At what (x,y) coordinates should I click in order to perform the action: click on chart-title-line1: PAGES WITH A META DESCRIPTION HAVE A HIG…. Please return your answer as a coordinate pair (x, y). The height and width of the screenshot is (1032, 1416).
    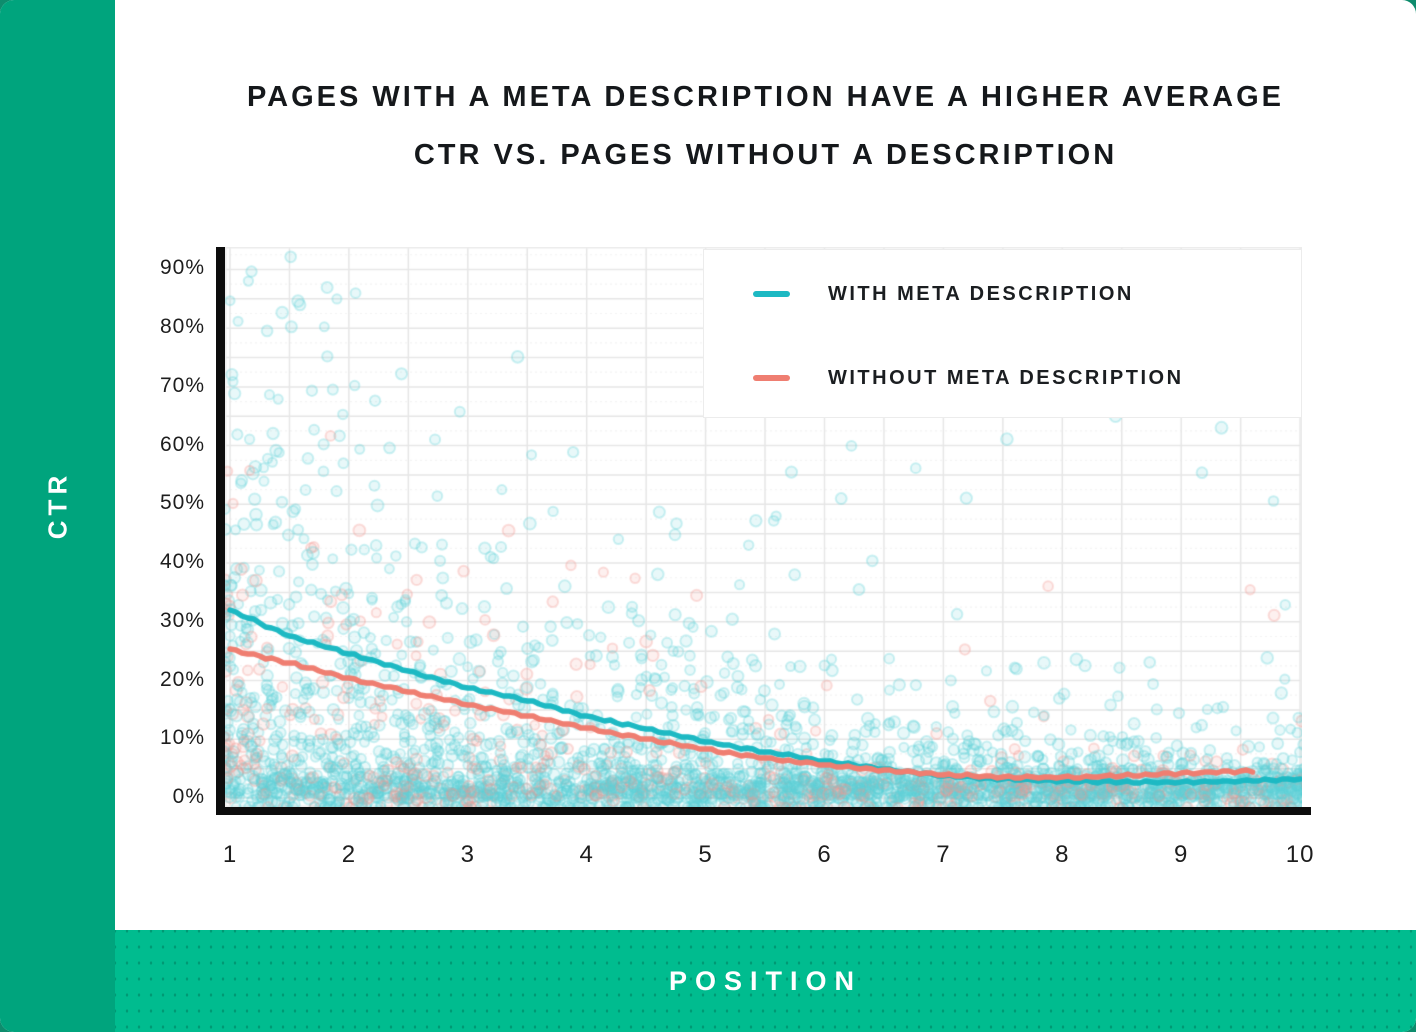
    Looking at the image, I should click on (765, 97).